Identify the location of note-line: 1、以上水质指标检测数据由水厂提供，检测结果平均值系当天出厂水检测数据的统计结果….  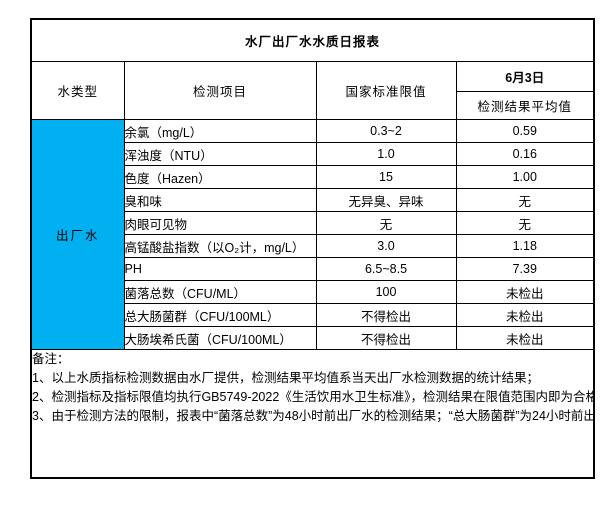
(285, 378).